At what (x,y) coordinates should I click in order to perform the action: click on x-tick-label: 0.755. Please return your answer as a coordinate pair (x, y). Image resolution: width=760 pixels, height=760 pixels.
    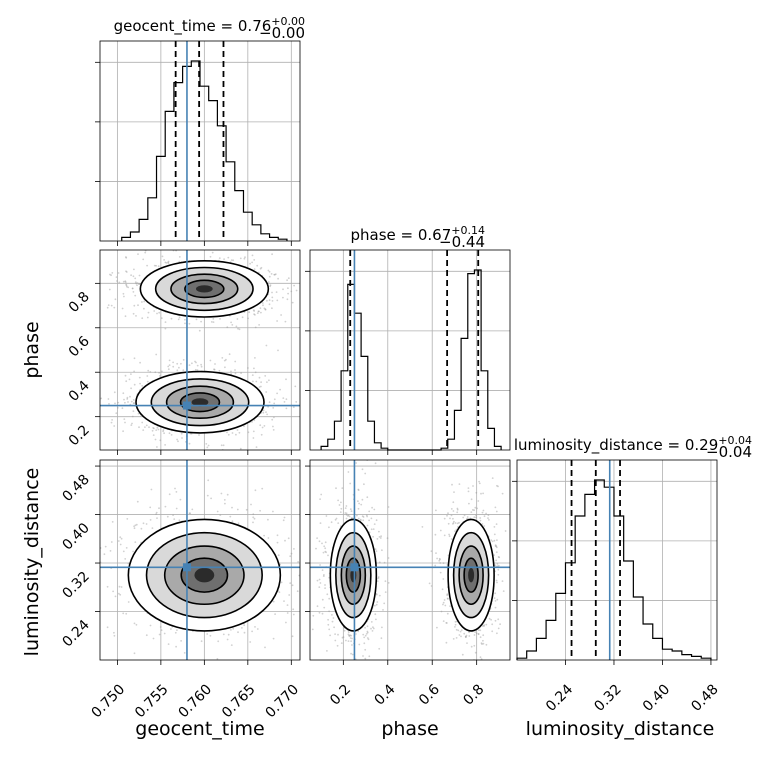
    Looking at the image, I should click on (152, 702).